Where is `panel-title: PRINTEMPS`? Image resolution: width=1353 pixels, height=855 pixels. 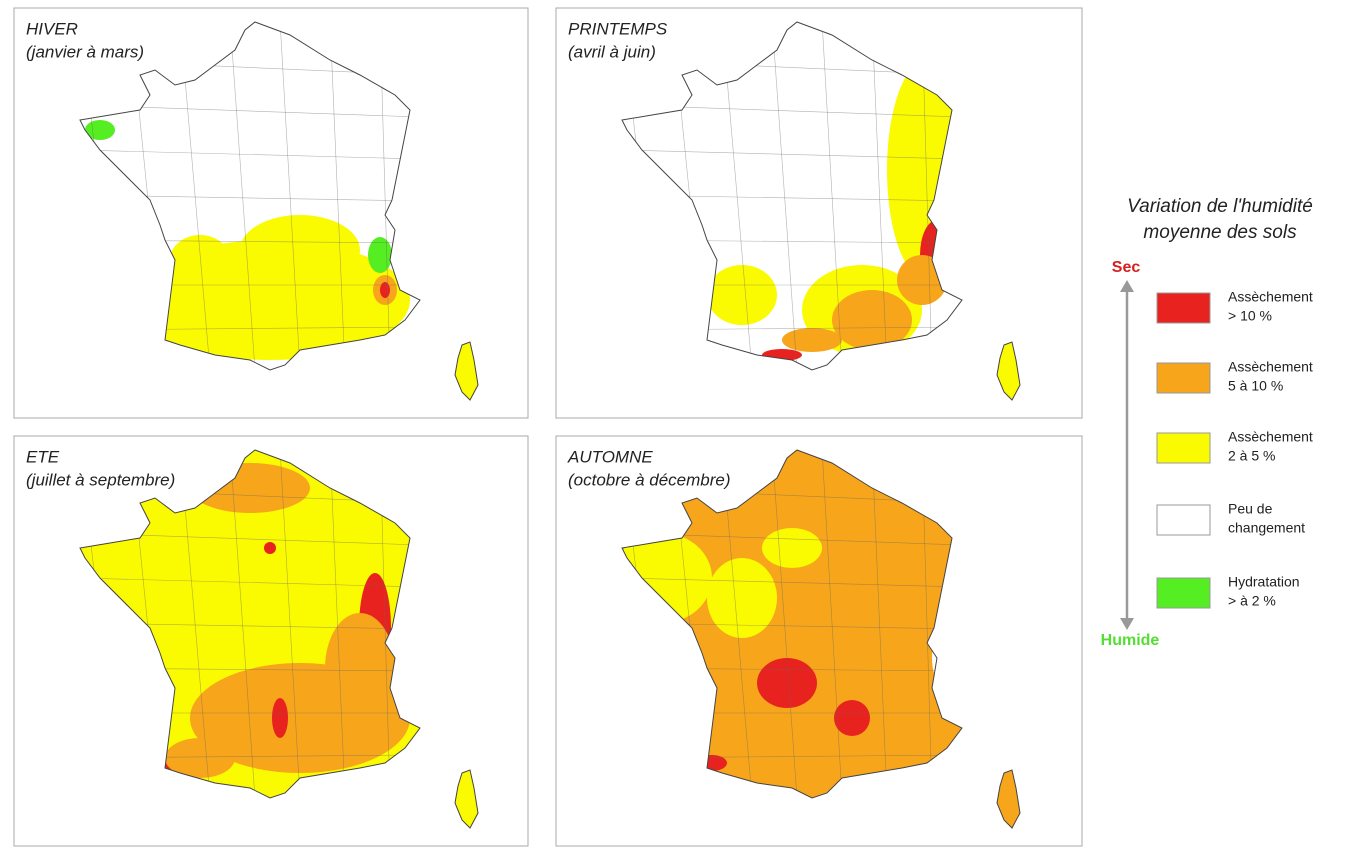
panel-title: PRINTEMPS is located at coordinates (618, 28).